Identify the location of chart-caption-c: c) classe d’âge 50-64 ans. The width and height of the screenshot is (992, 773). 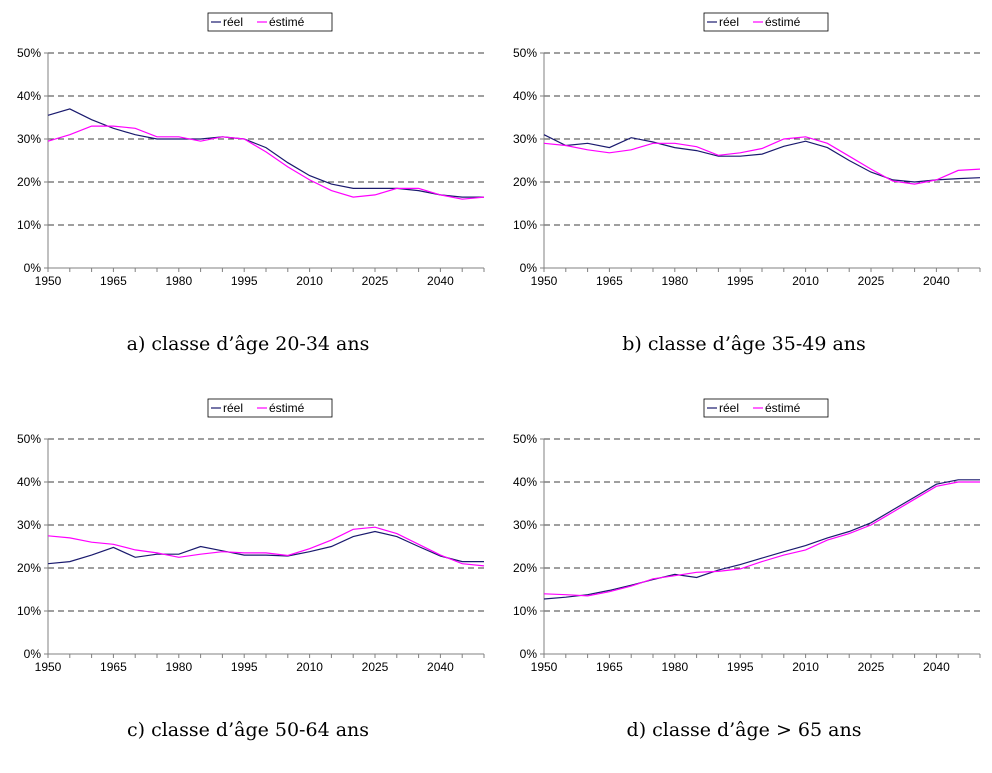
(248, 730).